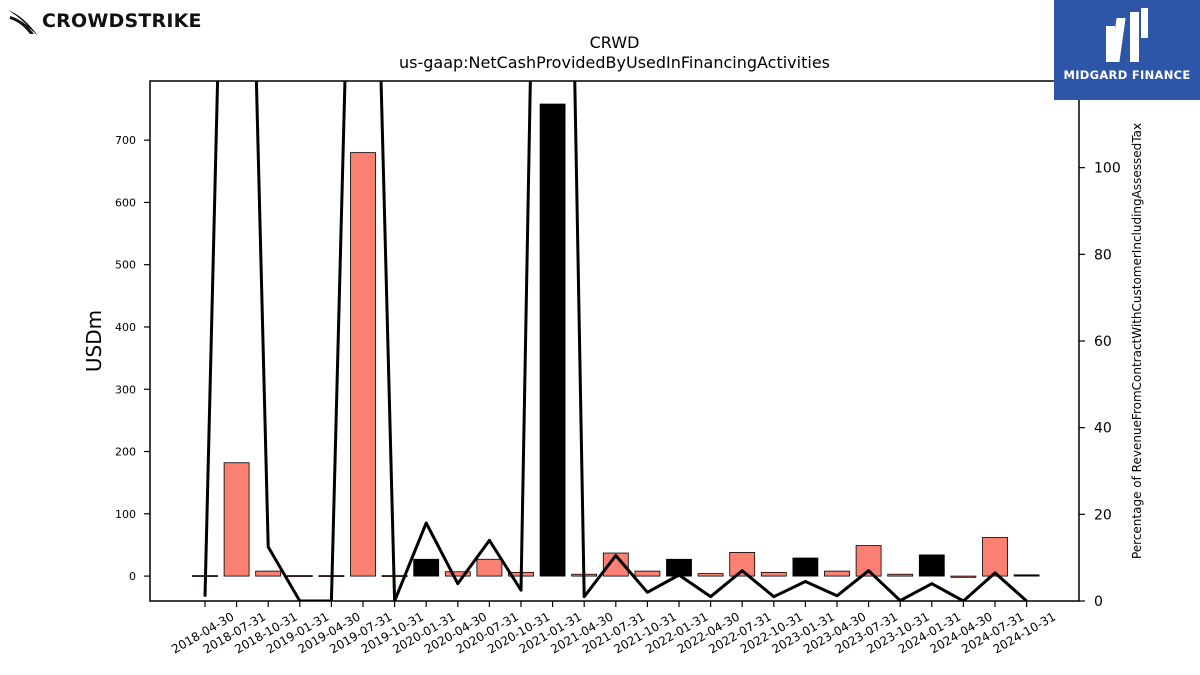  What do you see at coordinates (94, 341) in the screenshot?
I see `y-axis-label: USDm` at bounding box center [94, 341].